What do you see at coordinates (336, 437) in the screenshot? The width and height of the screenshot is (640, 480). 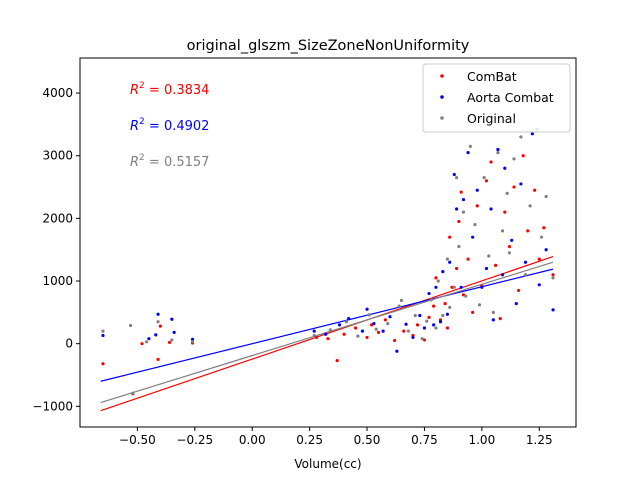 I see `x-axis-ticks: −0.50 −0.25 0.00 0.25 0.50 0.75 1.00 1.25` at bounding box center [336, 437].